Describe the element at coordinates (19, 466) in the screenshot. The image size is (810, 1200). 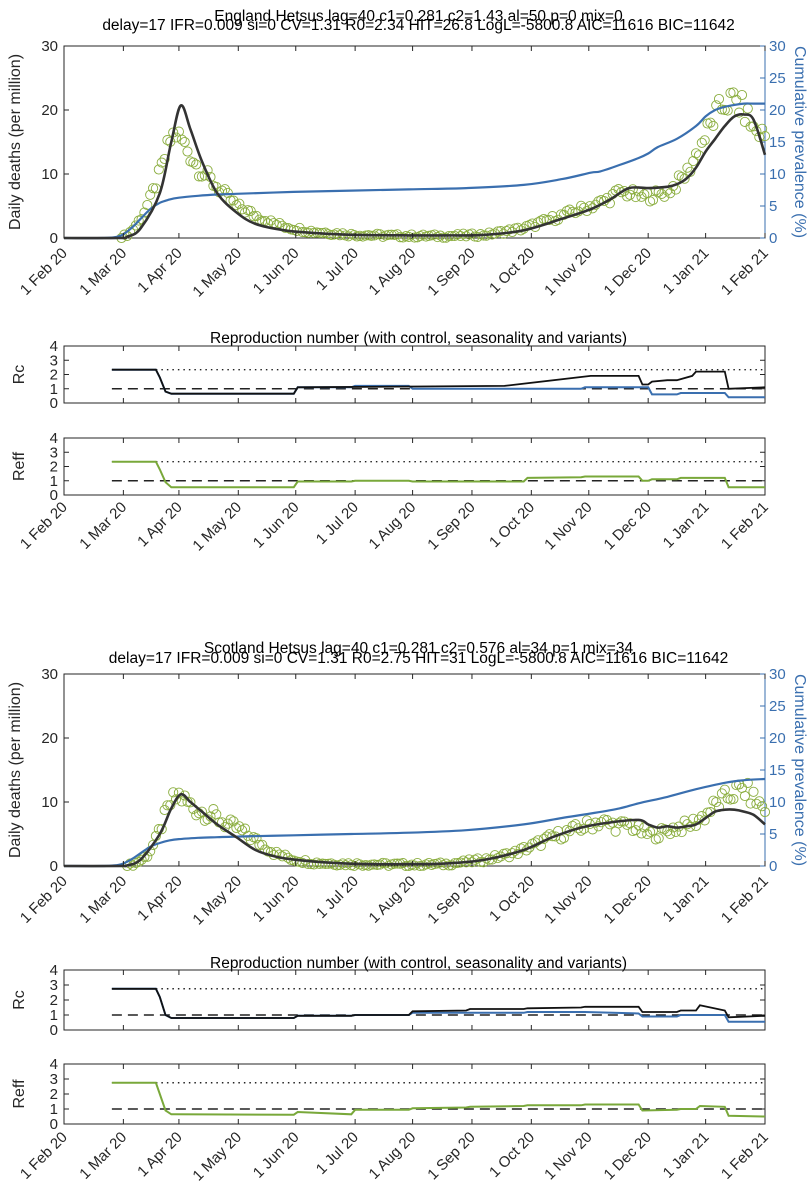
I see `y-axis-label: Reff` at that location.